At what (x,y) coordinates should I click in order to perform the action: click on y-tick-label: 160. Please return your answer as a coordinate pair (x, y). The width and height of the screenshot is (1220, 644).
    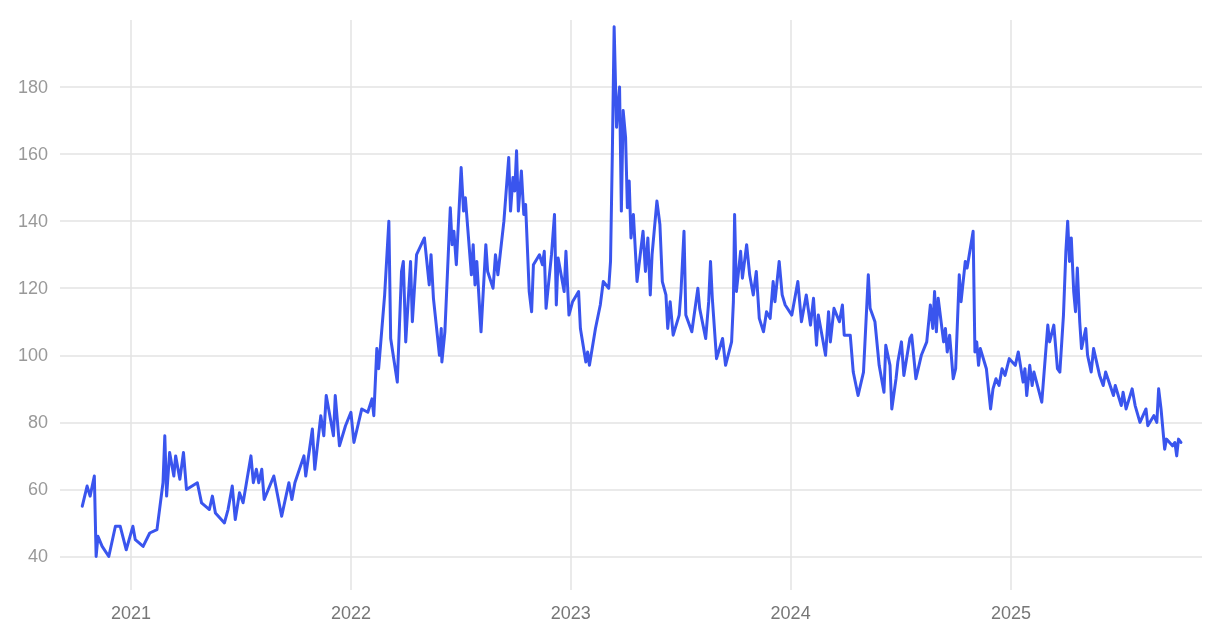
    Looking at the image, I should click on (32, 154).